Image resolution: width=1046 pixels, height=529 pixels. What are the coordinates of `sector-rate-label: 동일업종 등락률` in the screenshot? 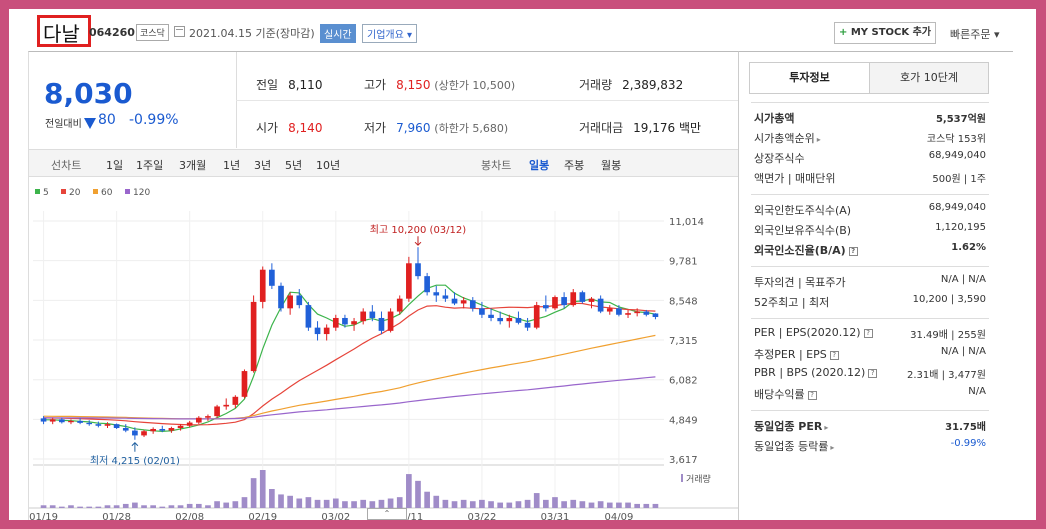 It's located at (791, 446).